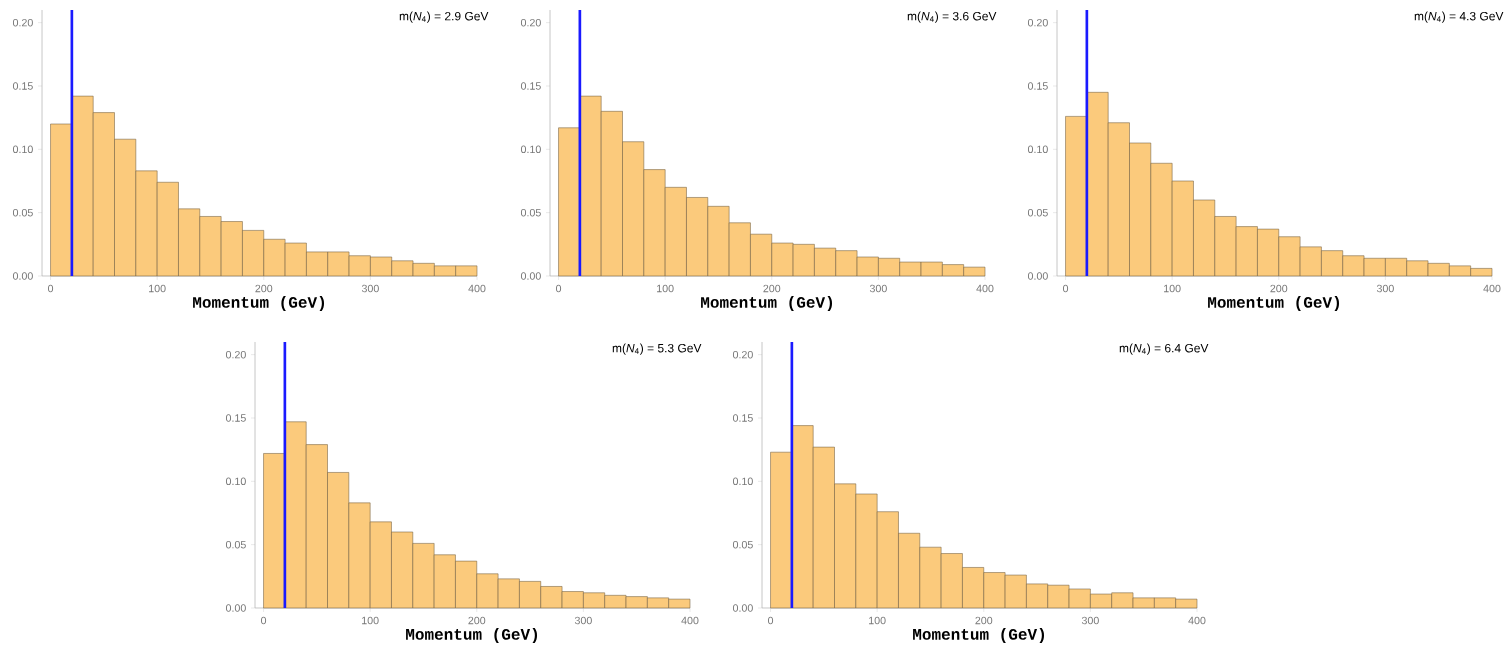 Image resolution: width=1510 pixels, height=660 pixels. What do you see at coordinates (444, 17) in the screenshot?
I see `chart-title: m(N$_{4}$) = 2.9 GeV` at bounding box center [444, 17].